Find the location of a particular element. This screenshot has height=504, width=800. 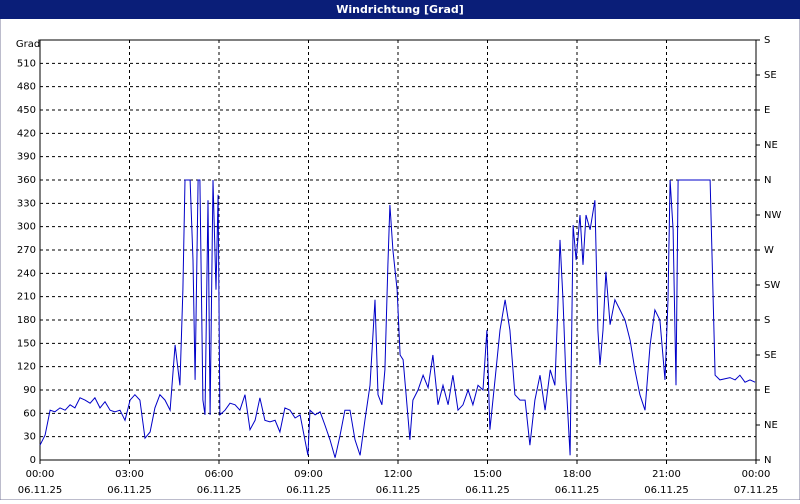

y-tick-label: 510 is located at coordinates (26, 63).